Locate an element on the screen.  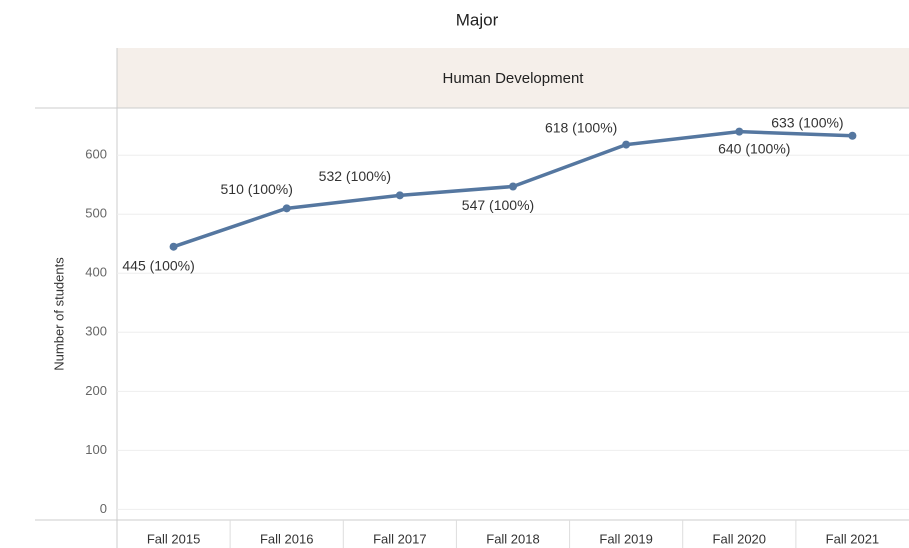
chart-title: Major is located at coordinates (477, 19).